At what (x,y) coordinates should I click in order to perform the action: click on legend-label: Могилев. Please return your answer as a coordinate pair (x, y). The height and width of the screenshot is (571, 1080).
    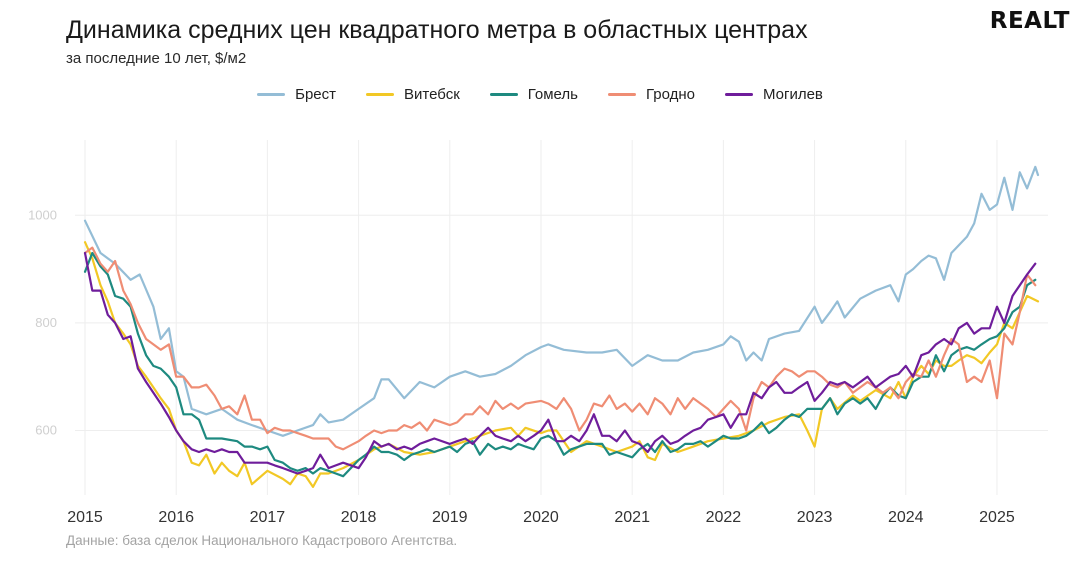
    Looking at the image, I should click on (792, 94).